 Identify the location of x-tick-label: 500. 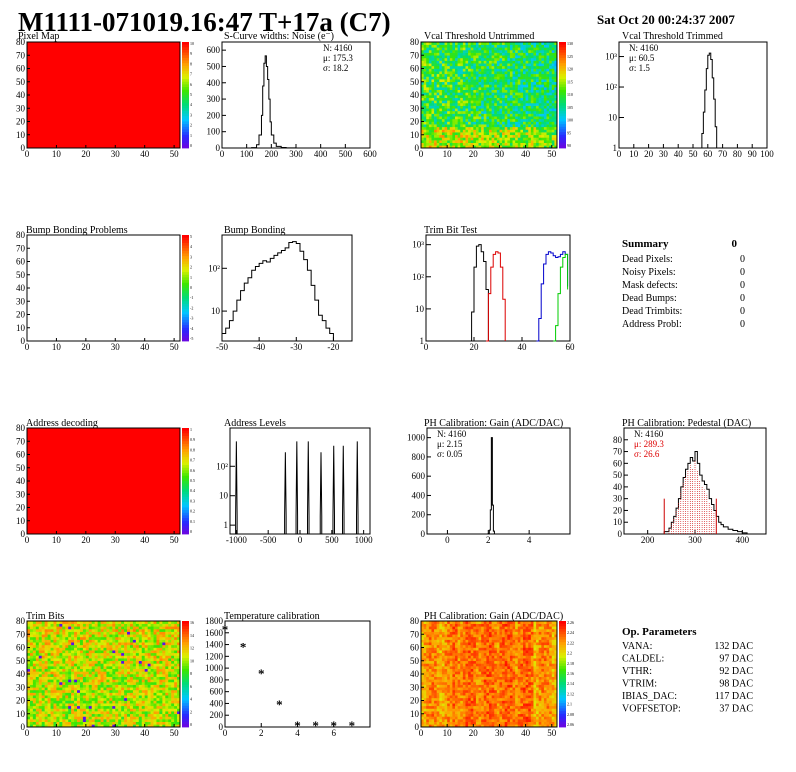
(332, 540).